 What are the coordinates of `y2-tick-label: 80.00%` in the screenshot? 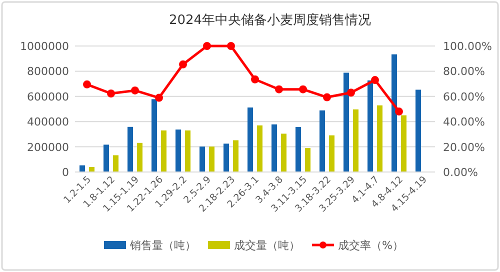 It's located at (464, 71).